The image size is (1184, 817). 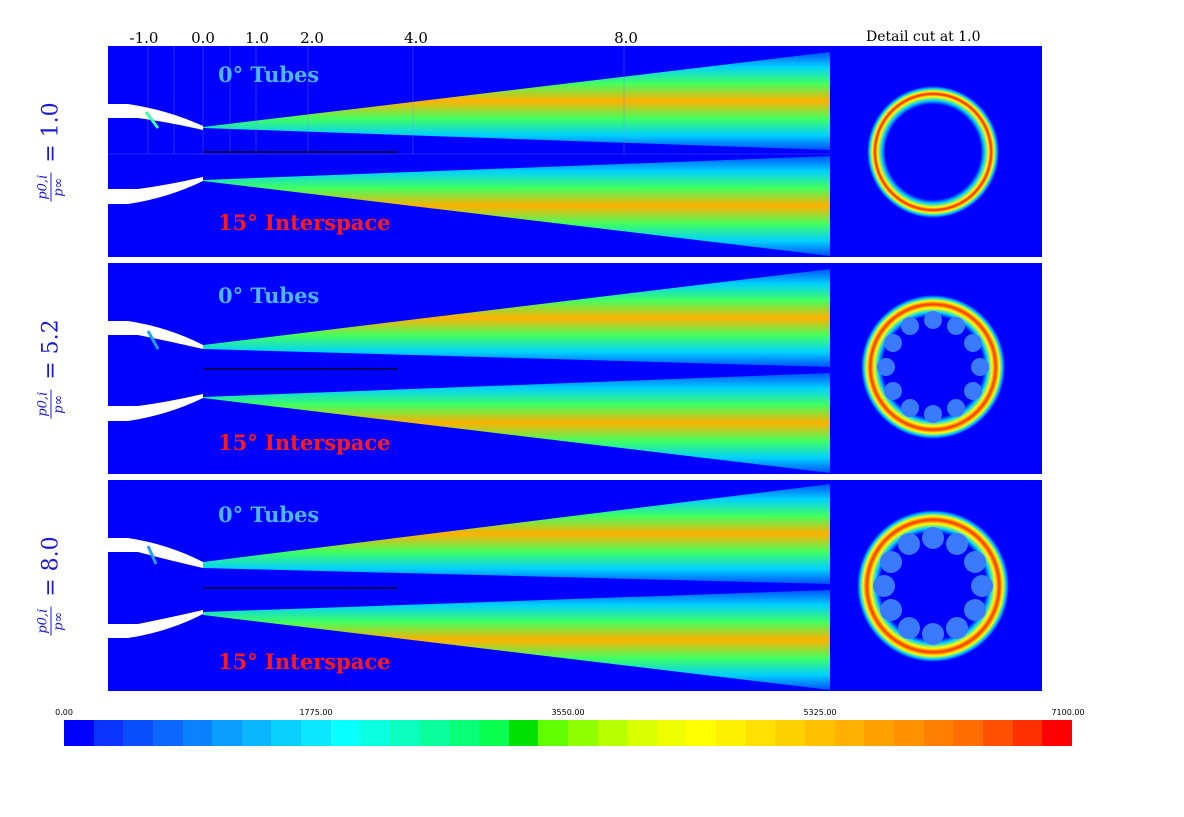 I want to click on colorbar-tick-label: 0.00, so click(x=64, y=712).